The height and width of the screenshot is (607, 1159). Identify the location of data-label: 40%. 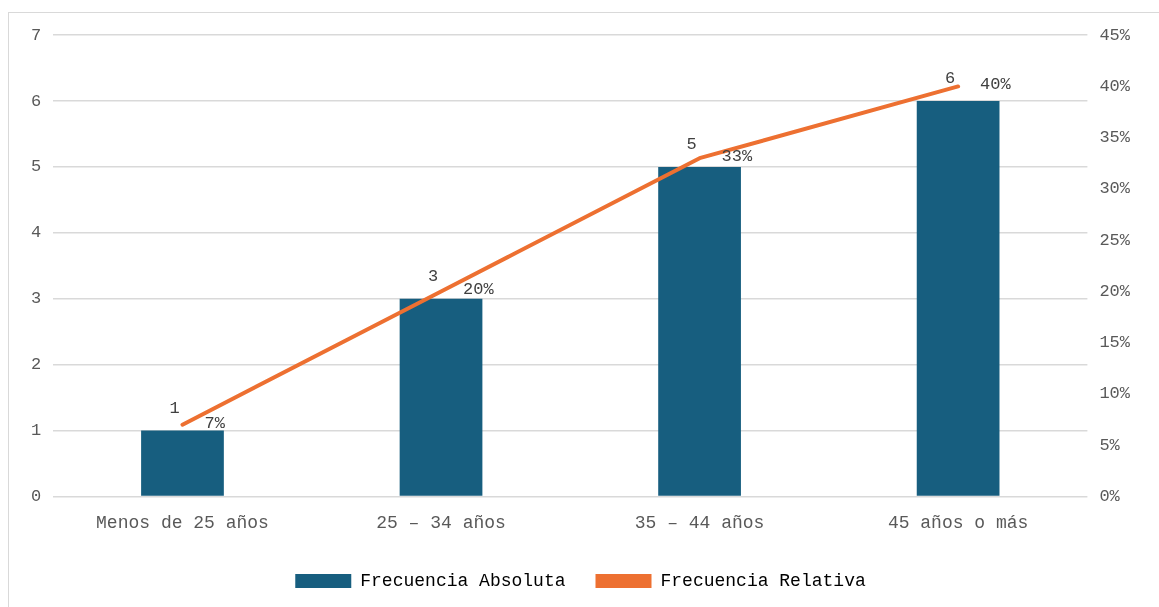
(996, 85).